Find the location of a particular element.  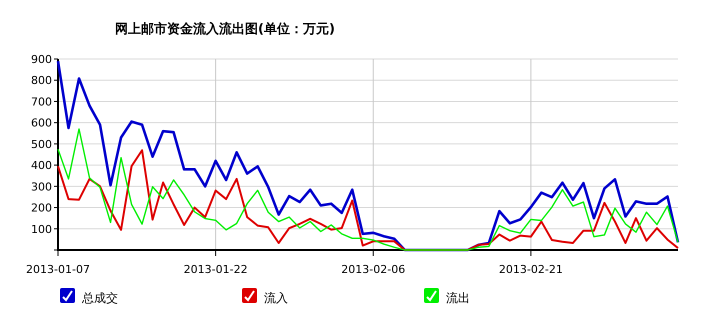

x-tick-label: 2013-02-06 is located at coordinates (373, 269).